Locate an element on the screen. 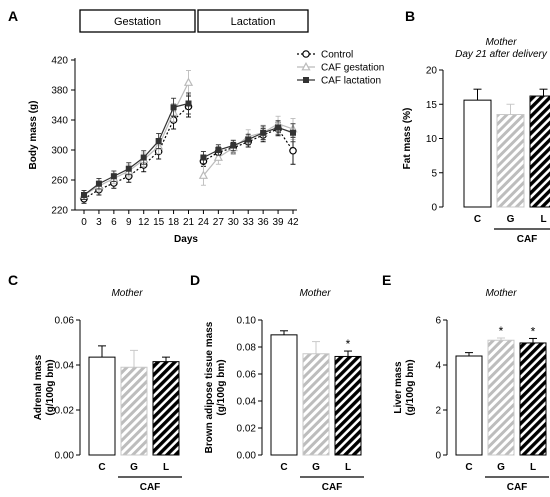 This screenshot has width=550, height=497. legend-label: CAF lactation is located at coordinates (351, 81).